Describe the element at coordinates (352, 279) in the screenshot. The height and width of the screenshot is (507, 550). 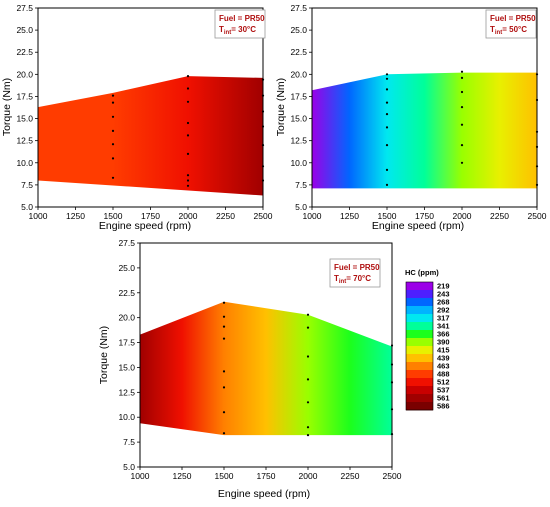
I see `intake-temperature-label: Tint= 70°C` at that location.